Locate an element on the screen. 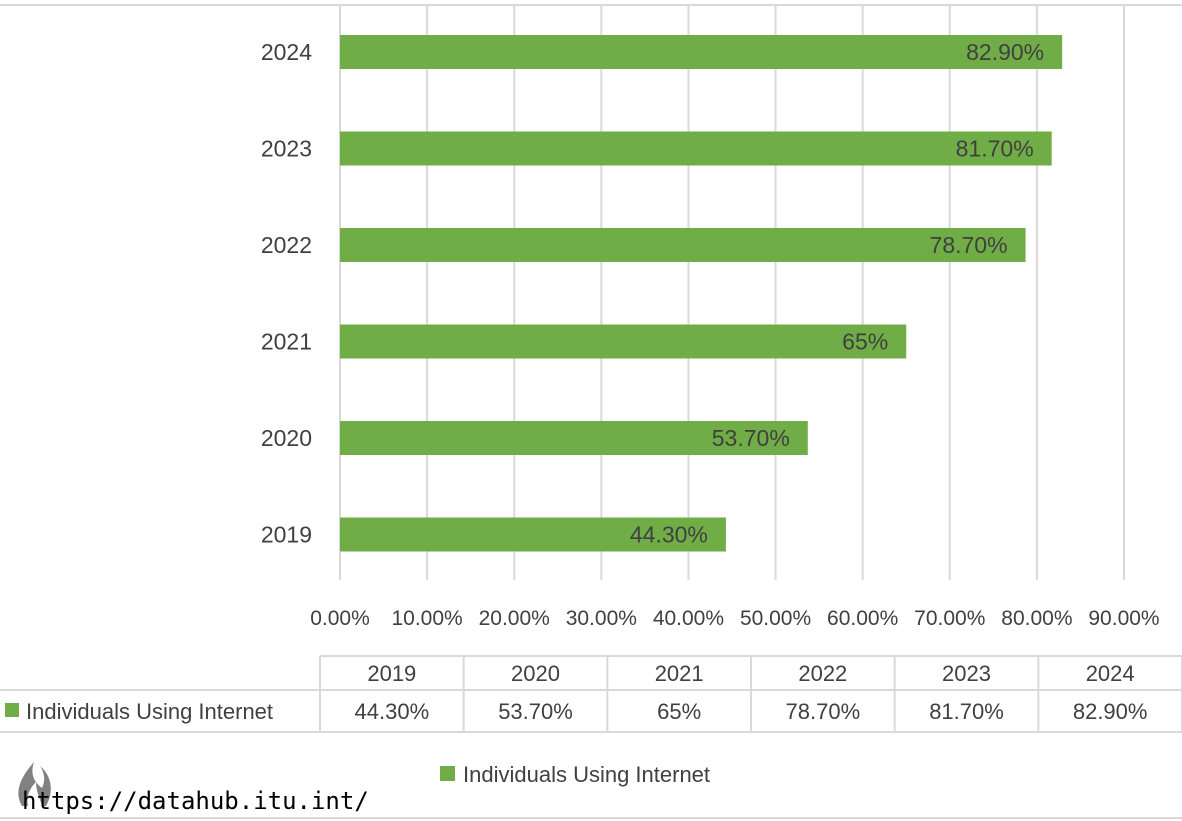  x-tick-label-7: 70.00% is located at coordinates (949, 618).